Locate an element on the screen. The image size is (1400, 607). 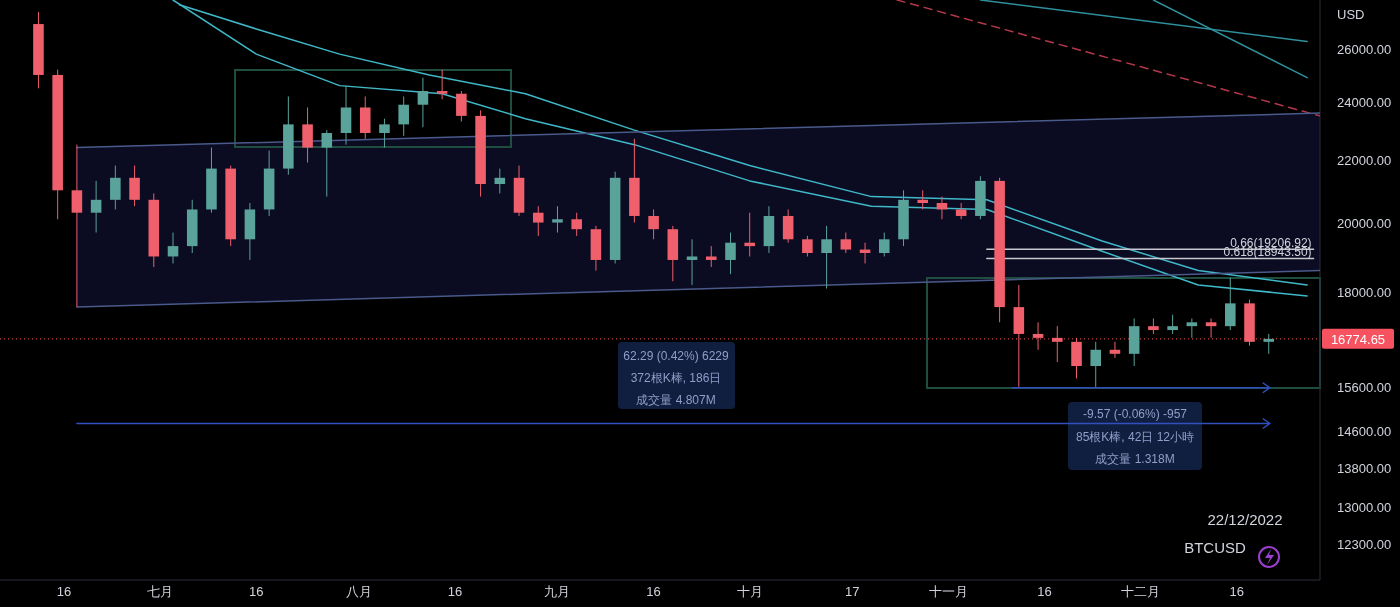
y-tick-label: 18000.00 is located at coordinates (1364, 293).